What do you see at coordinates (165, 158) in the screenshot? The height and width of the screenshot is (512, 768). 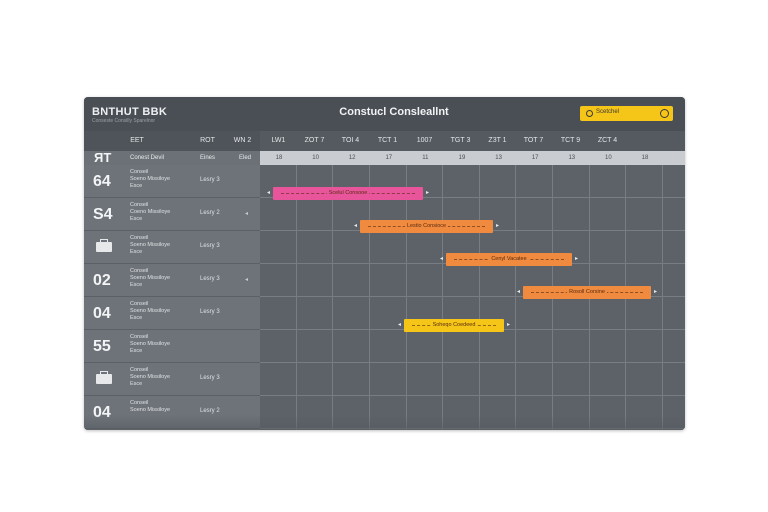 I see `subheader-description: Conest Devil` at bounding box center [165, 158].